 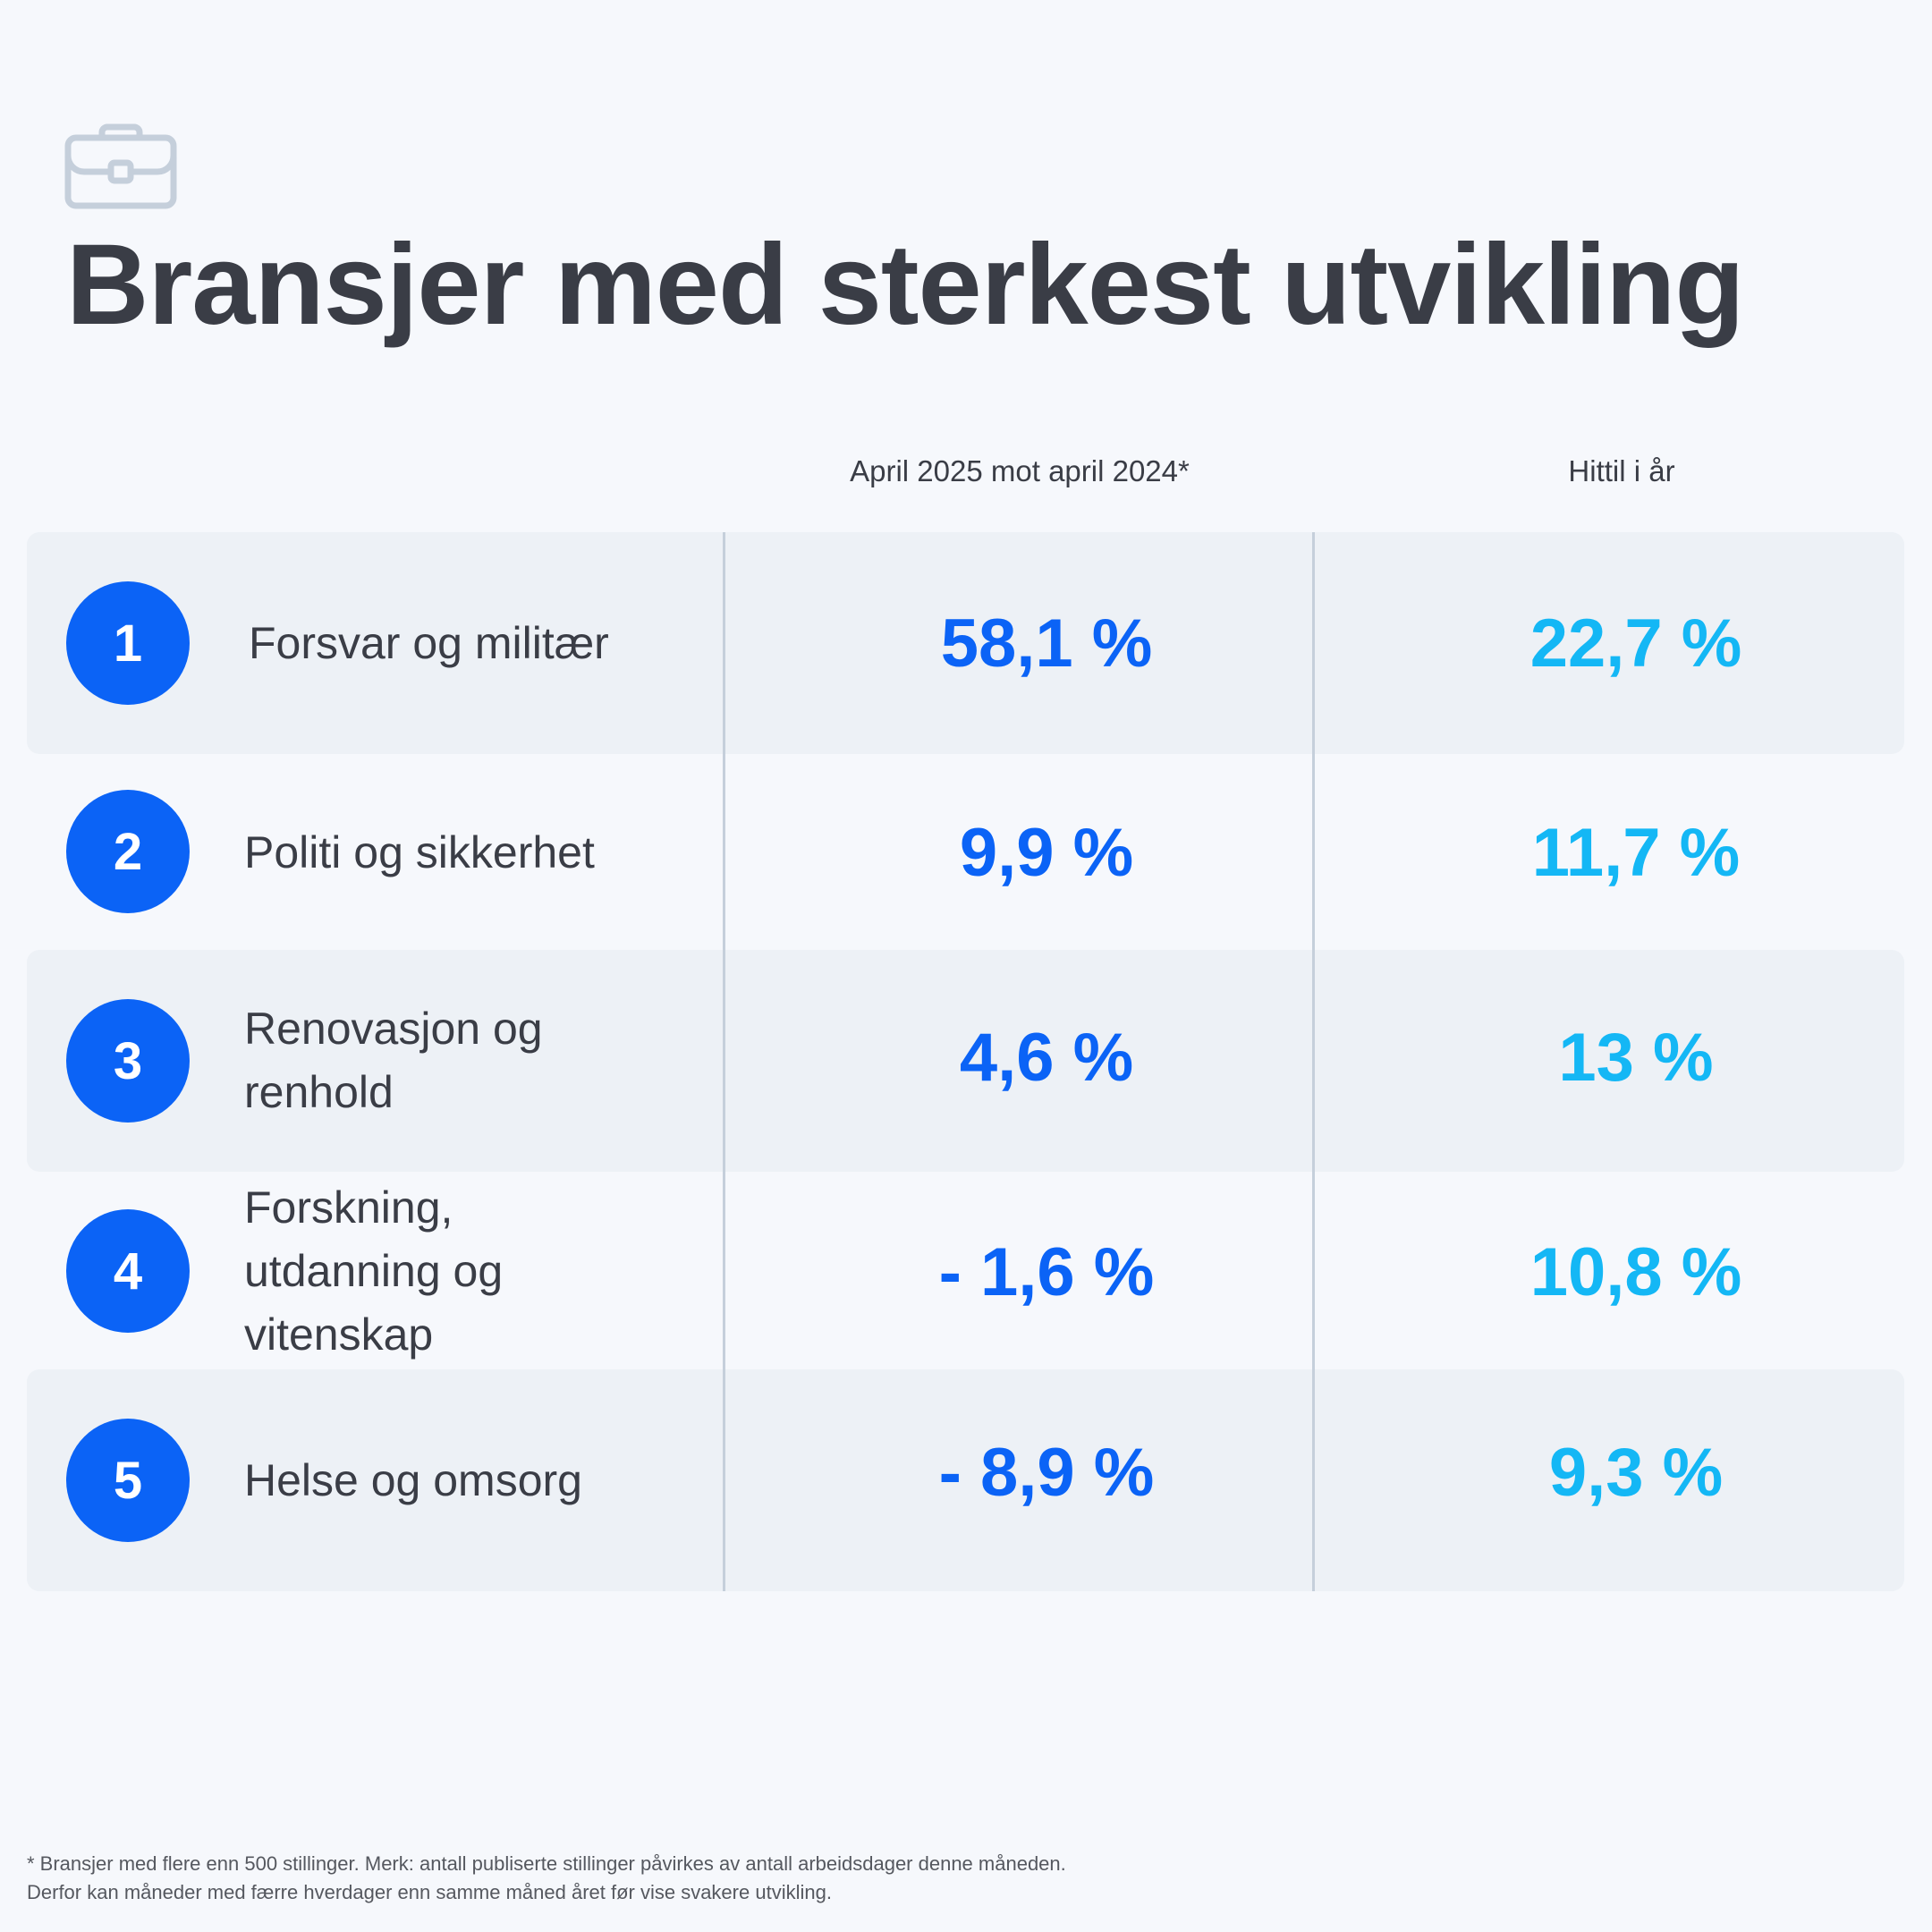 I want to click on ytd-change: 9,3 %, so click(x=1636, y=1472).